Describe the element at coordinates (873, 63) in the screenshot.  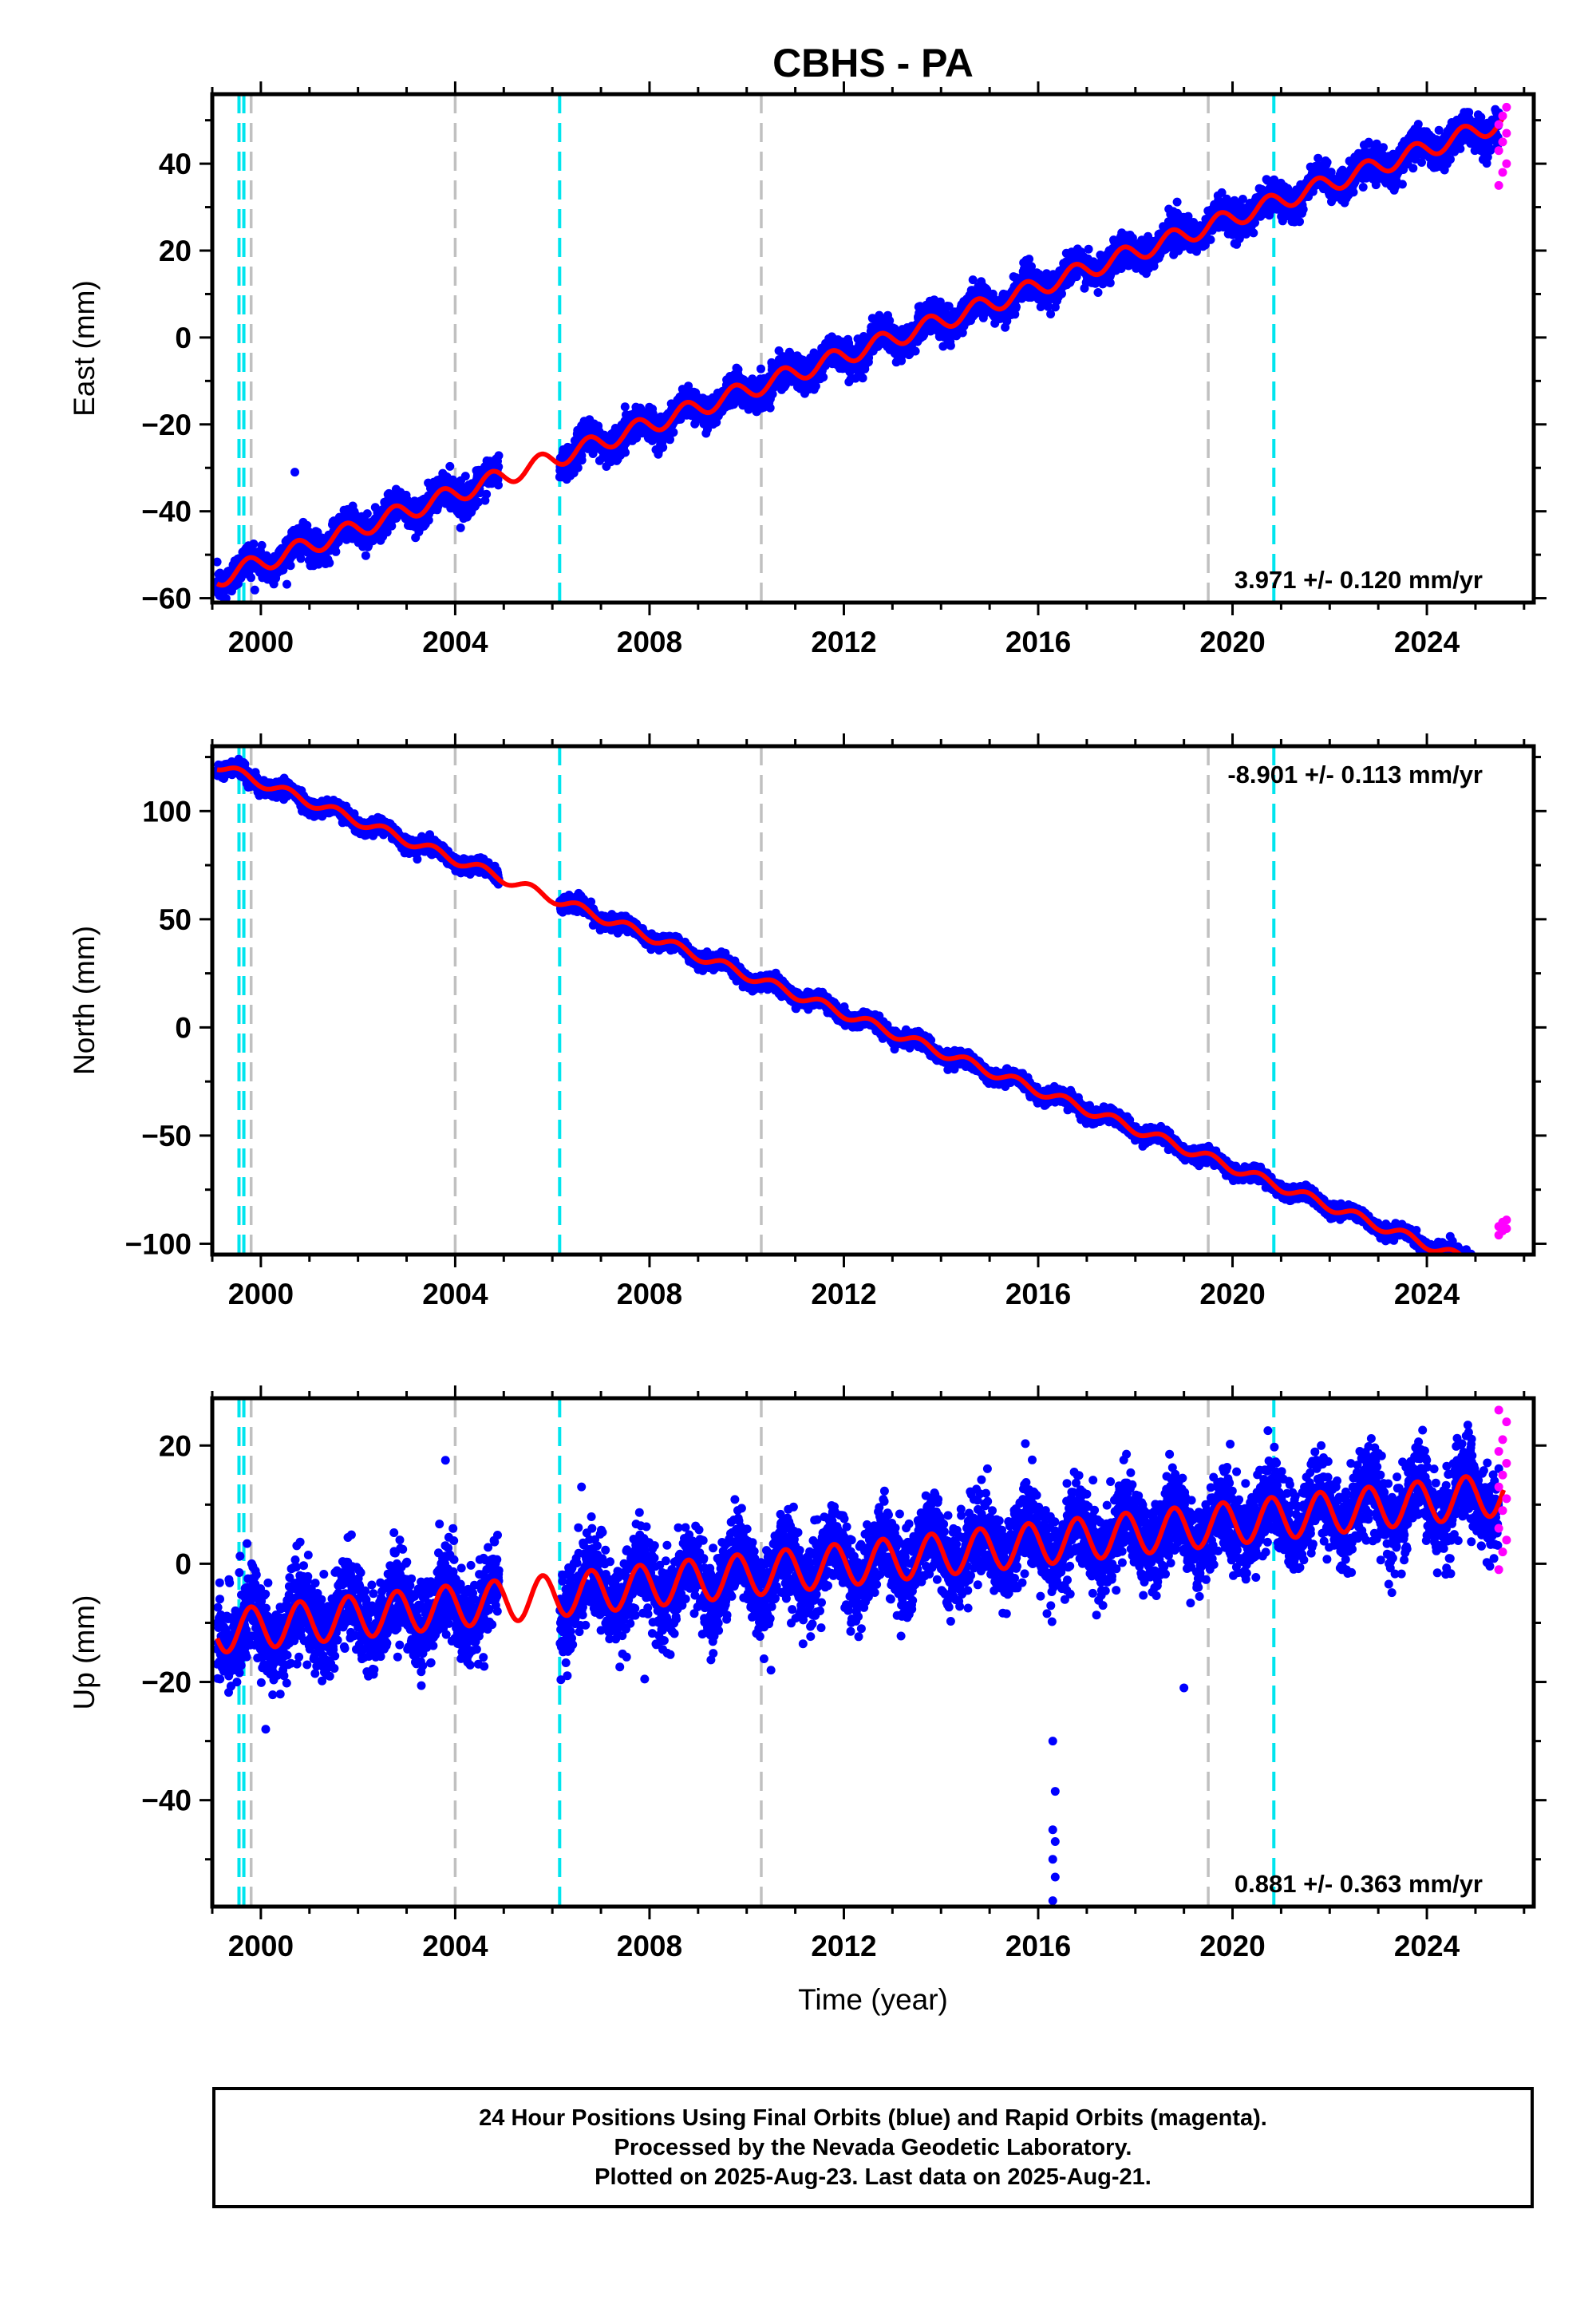
I see `figure-title: CBHS - PA` at that location.